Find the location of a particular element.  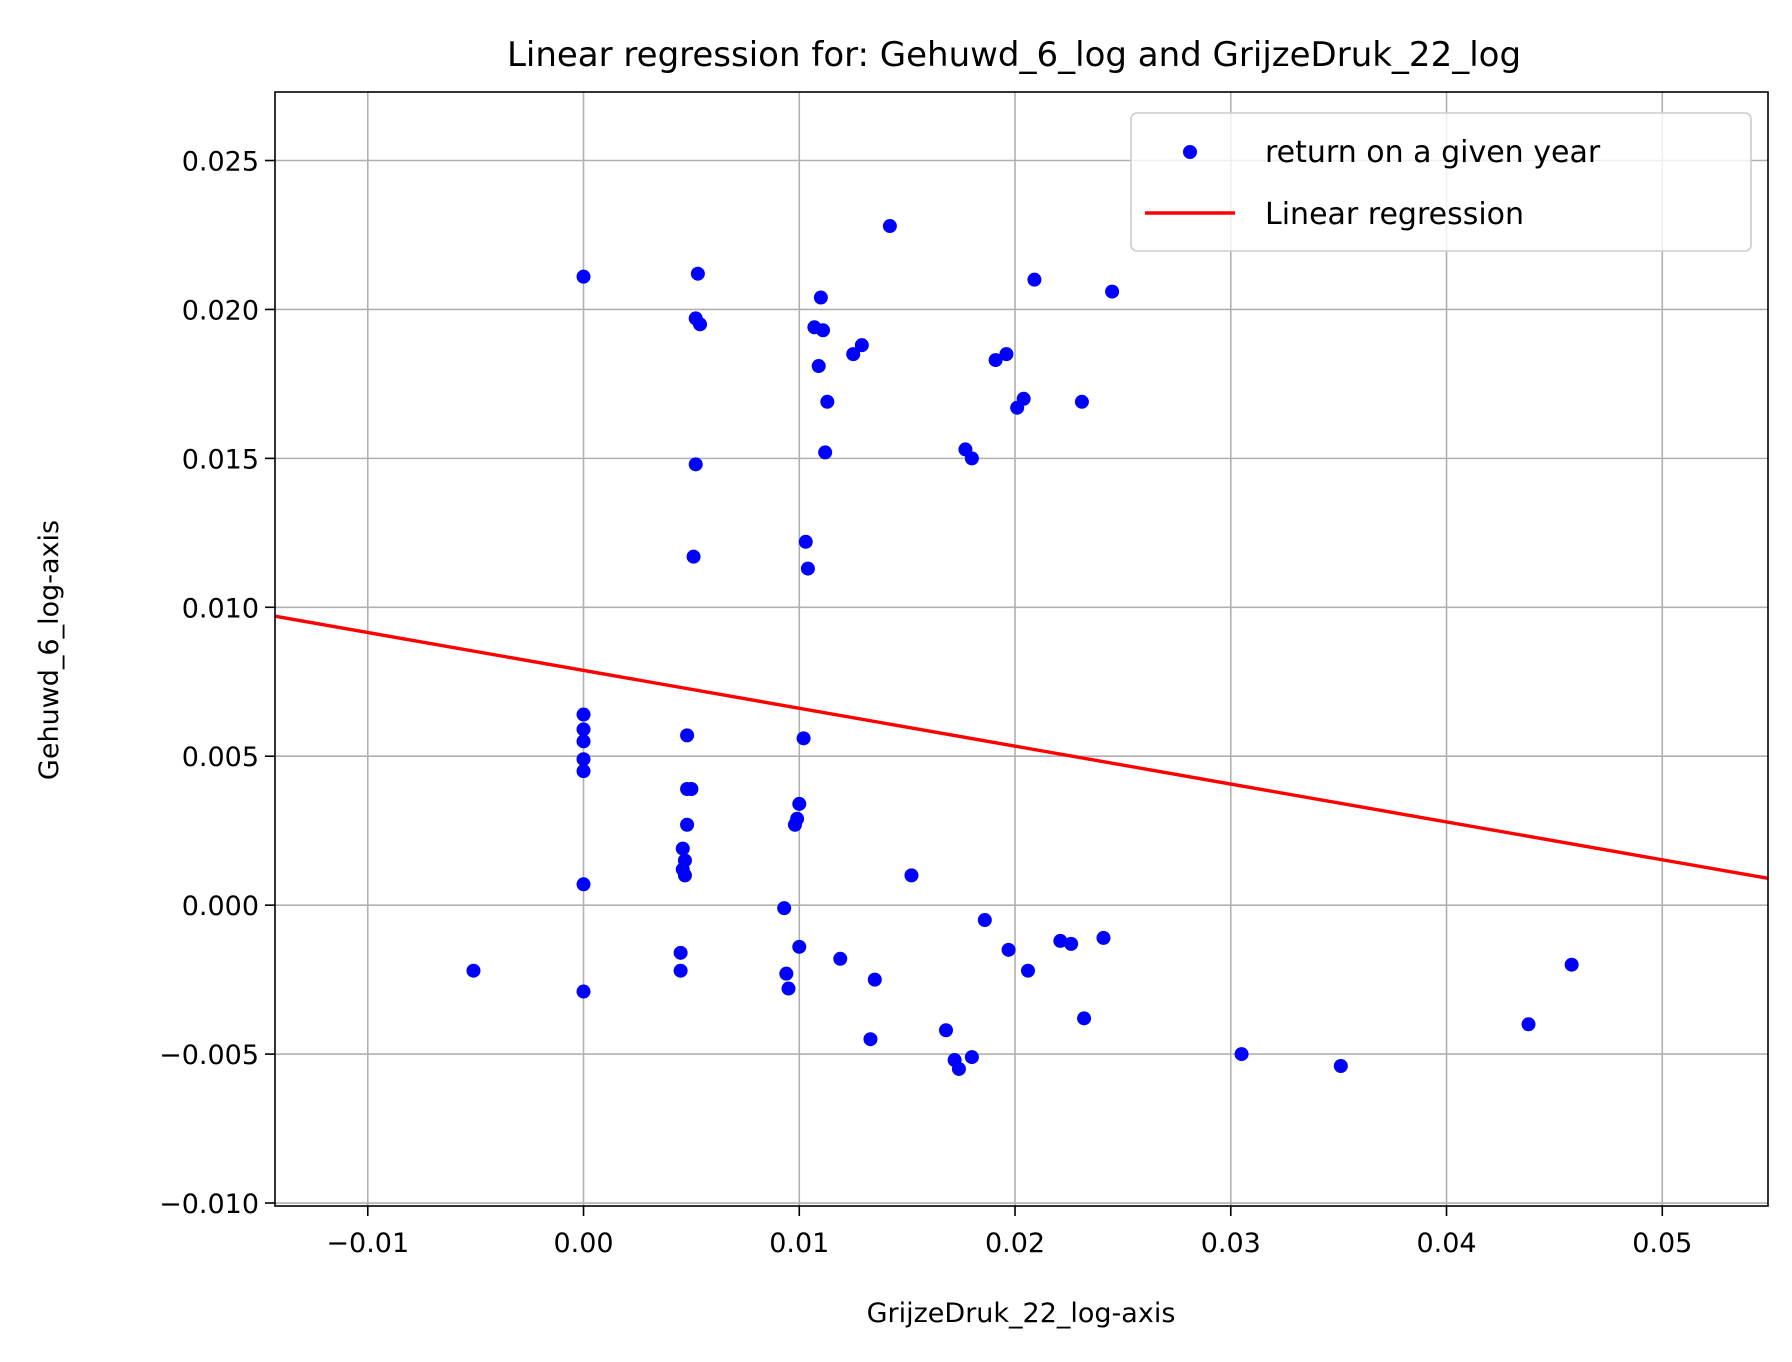

x-axis-label: GrijzeDruk_22_log-axis is located at coordinates (1021, 1313).